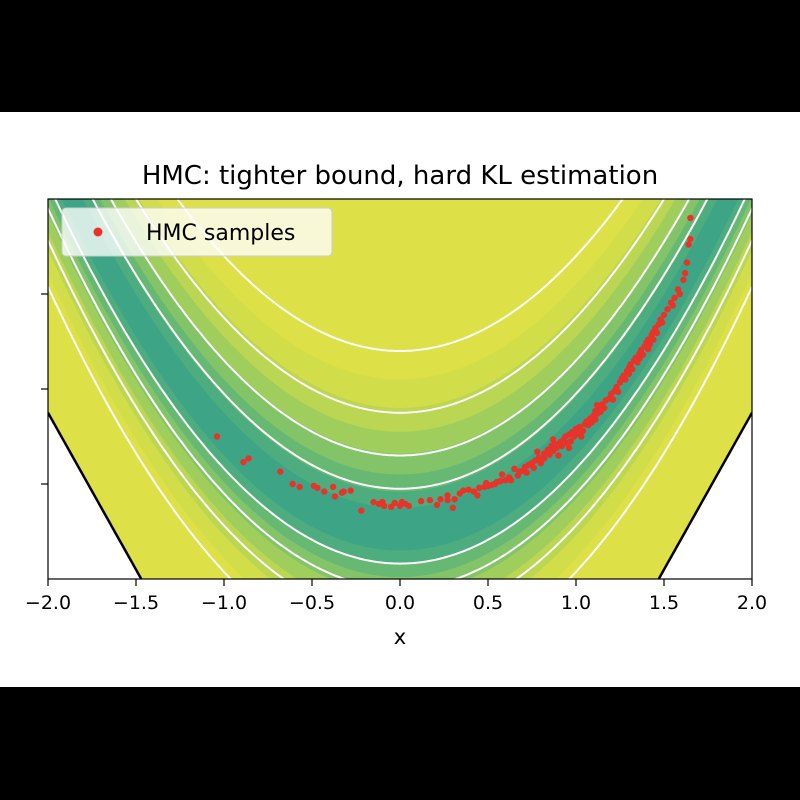 This screenshot has height=800, width=800. What do you see at coordinates (136, 603) in the screenshot?
I see `x-tick-label: −1.5` at bounding box center [136, 603].